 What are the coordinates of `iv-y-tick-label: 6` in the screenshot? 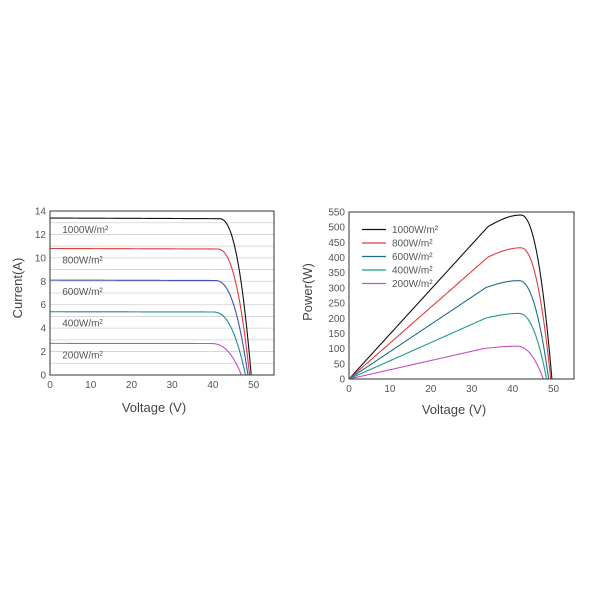 It's located at (43, 305).